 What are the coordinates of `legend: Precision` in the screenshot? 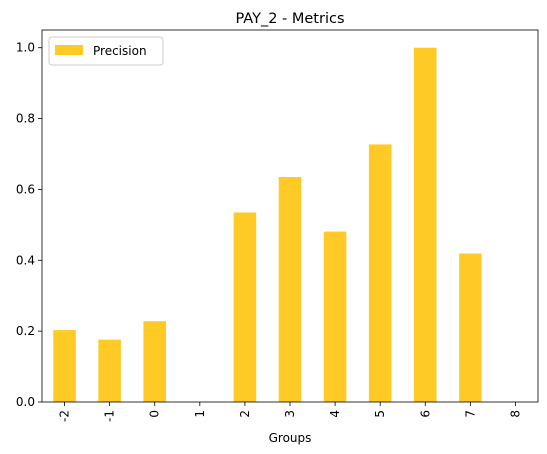 It's located at (106, 51).